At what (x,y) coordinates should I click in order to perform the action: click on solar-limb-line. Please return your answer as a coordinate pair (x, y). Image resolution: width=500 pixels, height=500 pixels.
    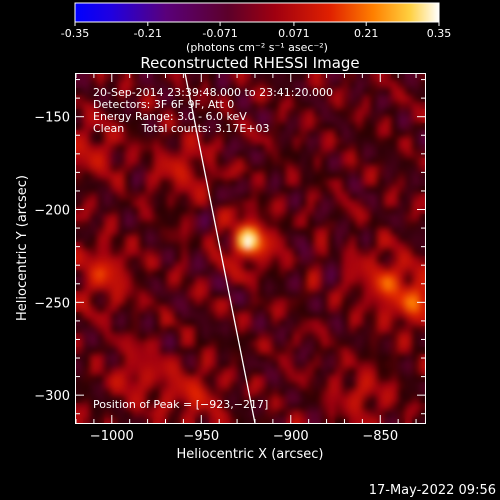
    Looking at the image, I should click on (220, 248).